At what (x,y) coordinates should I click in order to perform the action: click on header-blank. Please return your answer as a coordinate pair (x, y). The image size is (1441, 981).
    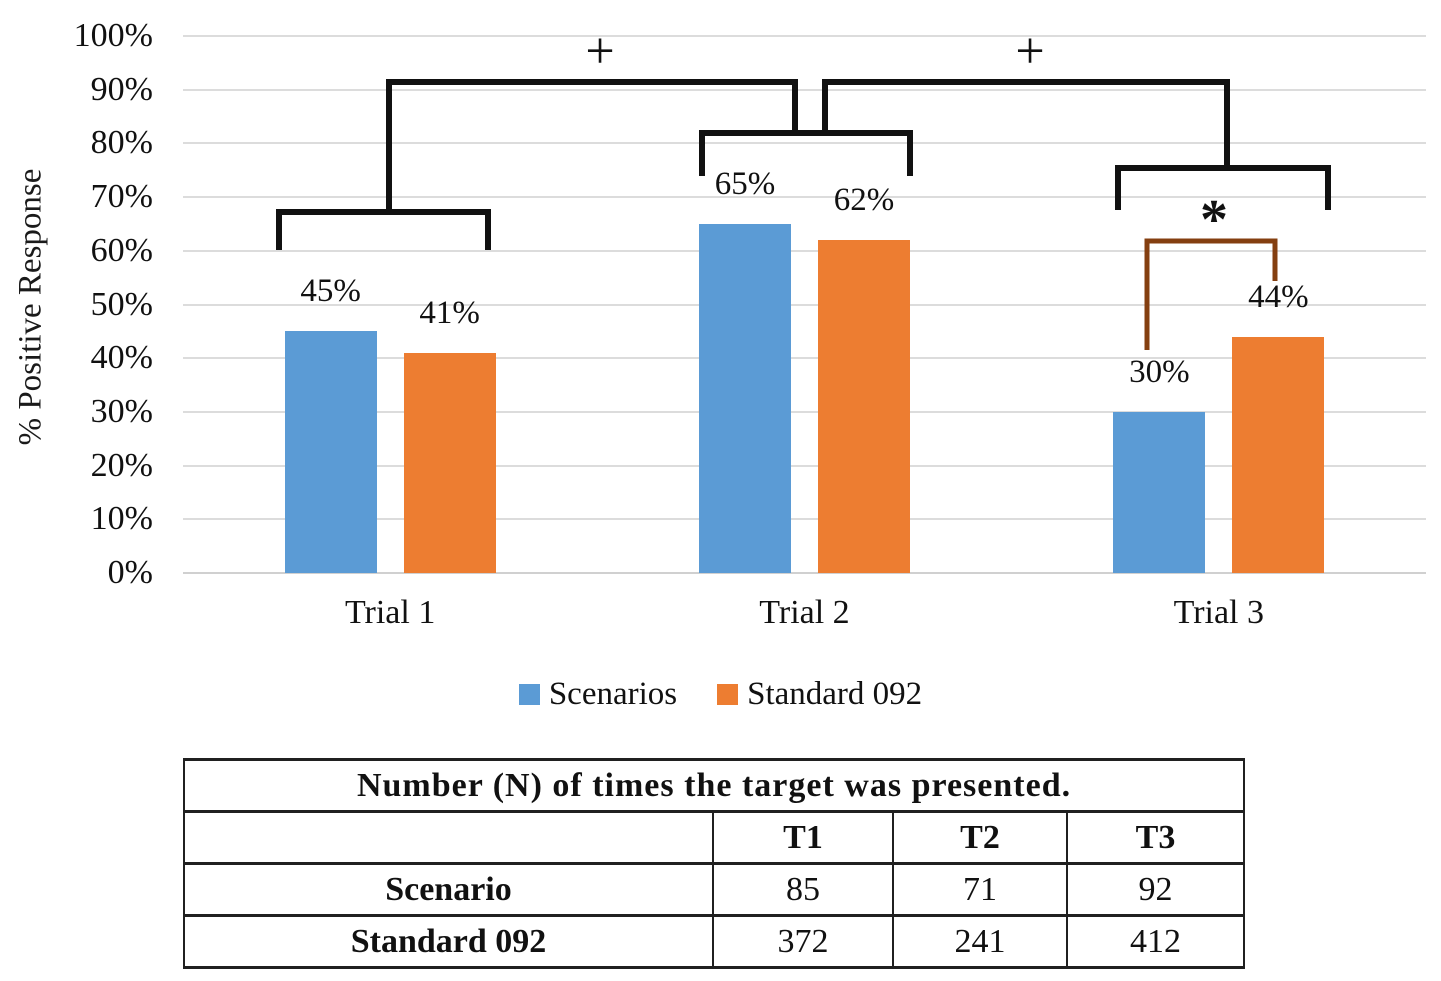
    Looking at the image, I should click on (448, 837).